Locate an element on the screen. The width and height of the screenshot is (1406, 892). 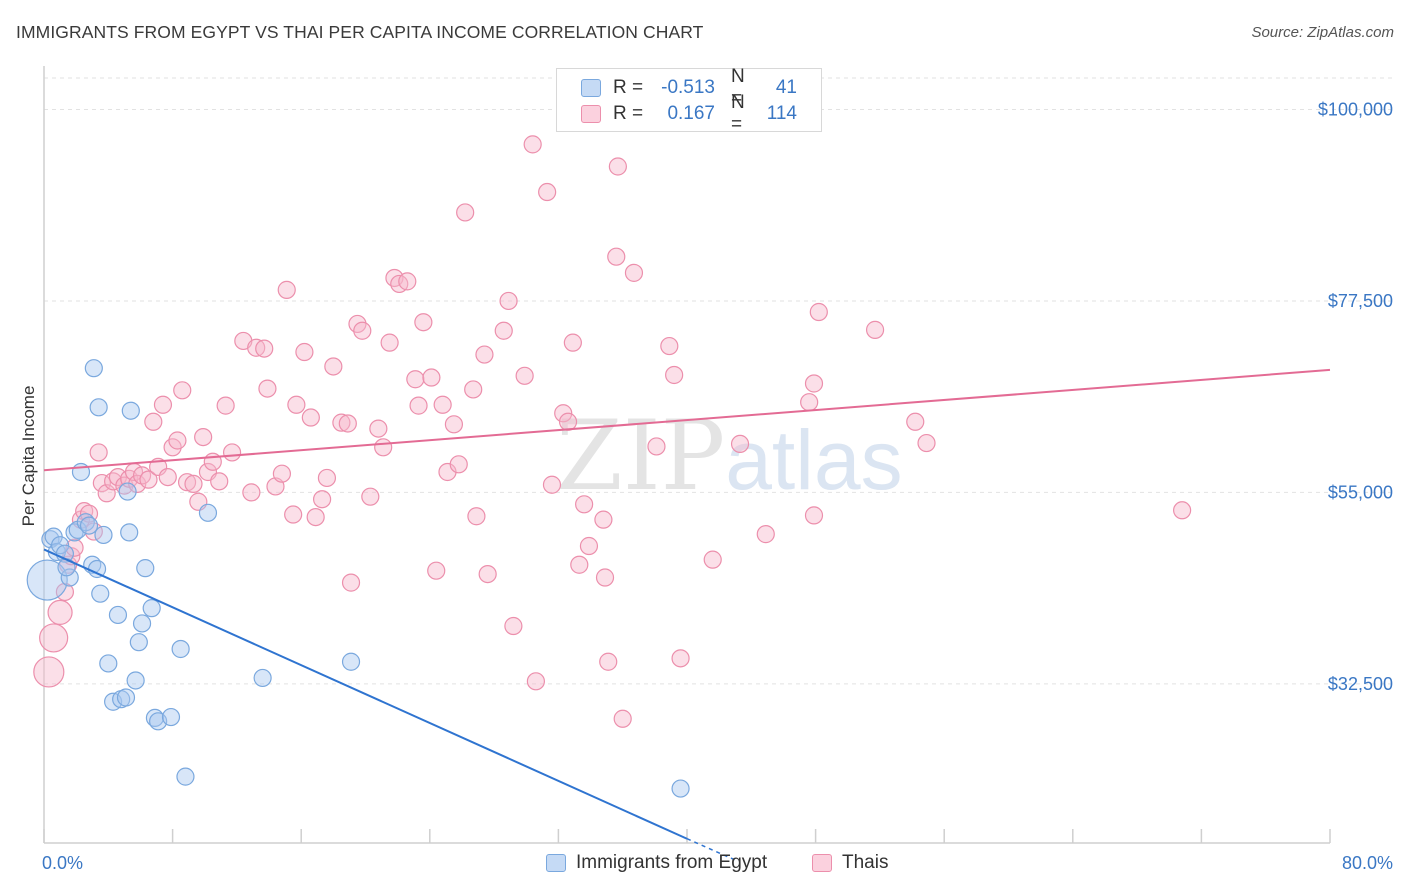
x-tick-label: 80.0% is located at coordinates (1367, 863).